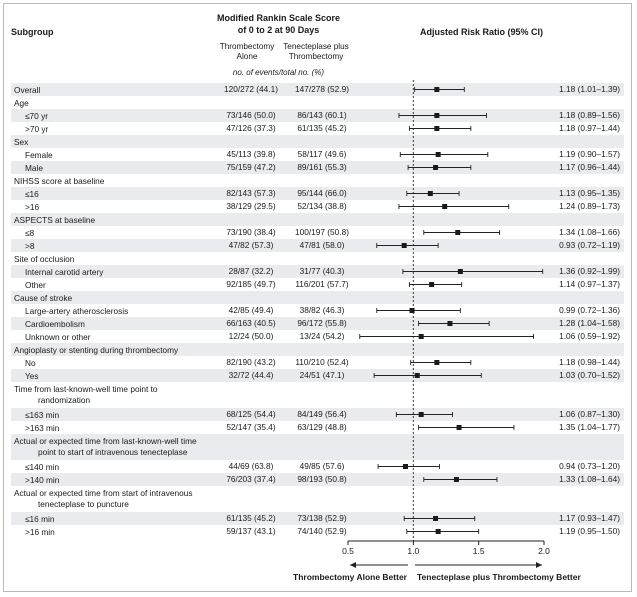  Describe the element at coordinates (322, 362) in the screenshot. I see `cell-tenecteplase-plus-thrombectomy: 110/210 (52.4)` at that location.